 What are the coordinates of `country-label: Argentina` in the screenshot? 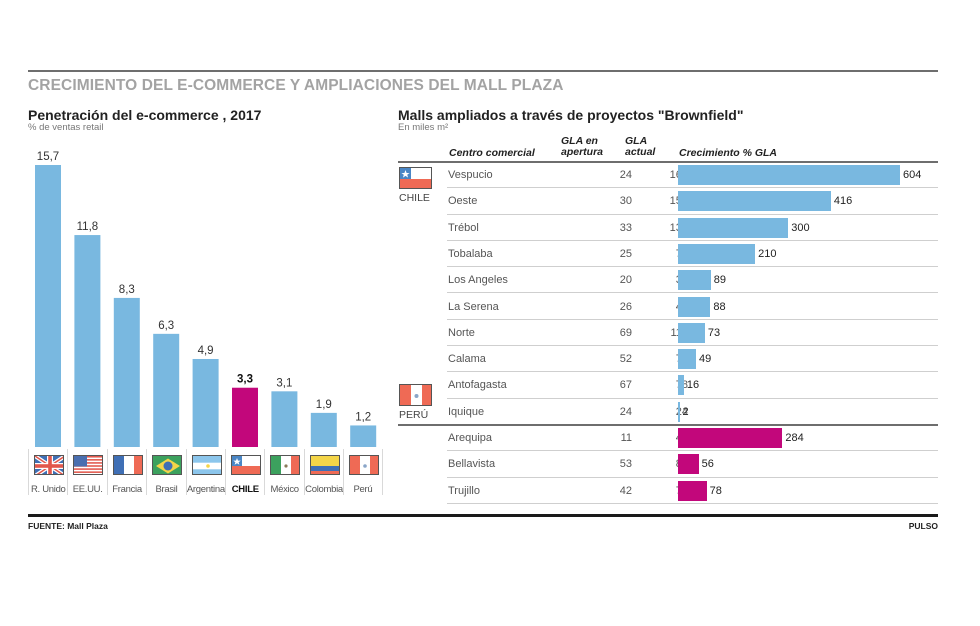 It's located at (205, 489).